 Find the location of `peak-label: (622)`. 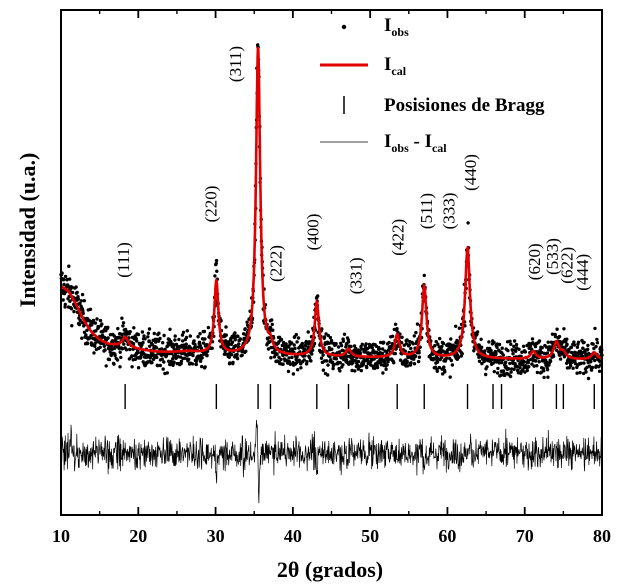

peak-label: (622) is located at coordinates (567, 265).